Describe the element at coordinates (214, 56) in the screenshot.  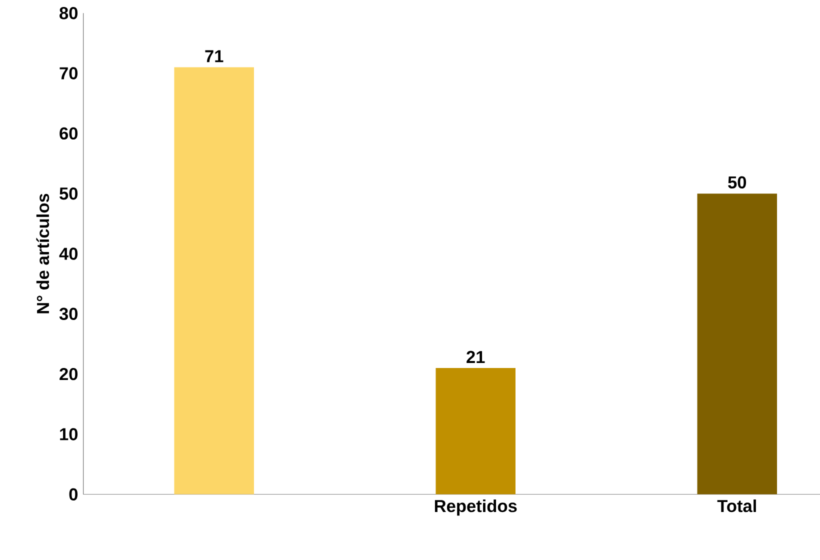
I see `data-label: 71` at that location.